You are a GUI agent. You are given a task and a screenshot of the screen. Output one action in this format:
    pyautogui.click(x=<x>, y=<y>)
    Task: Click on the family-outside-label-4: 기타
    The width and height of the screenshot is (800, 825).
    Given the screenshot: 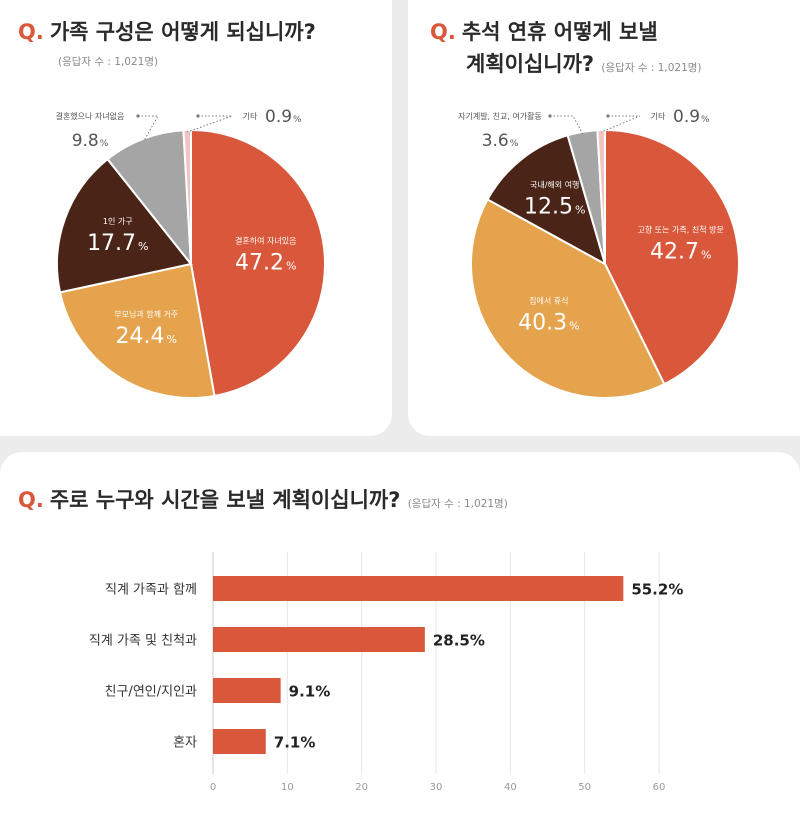 What is the action you would take?
    pyautogui.click(x=250, y=116)
    